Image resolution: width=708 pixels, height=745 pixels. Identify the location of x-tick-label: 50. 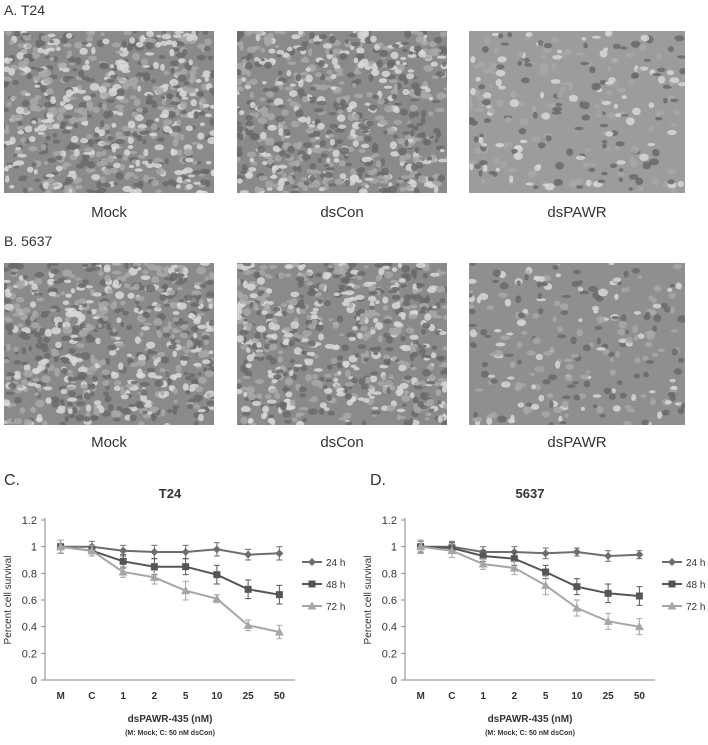
(280, 696).